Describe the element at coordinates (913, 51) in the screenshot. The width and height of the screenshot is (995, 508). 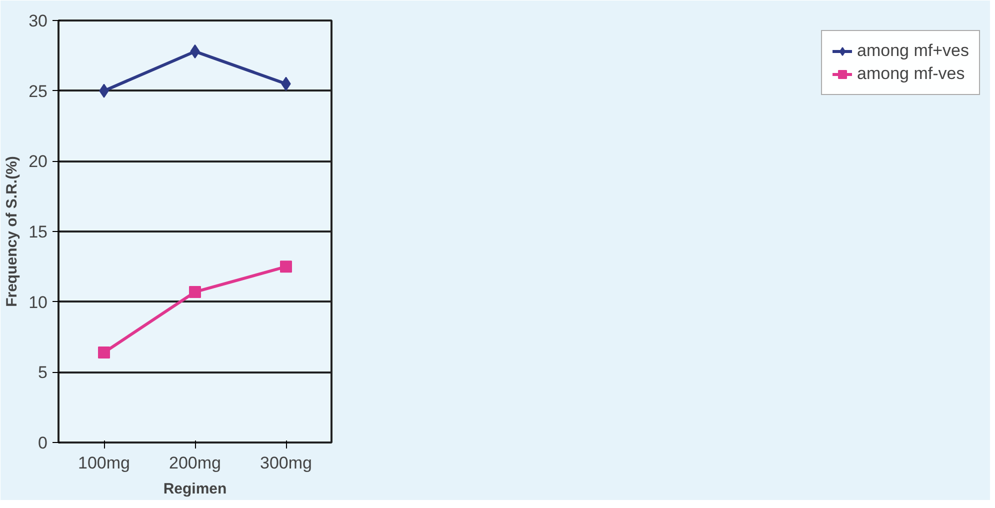
I see `legend-label: among mf+ves` at that location.